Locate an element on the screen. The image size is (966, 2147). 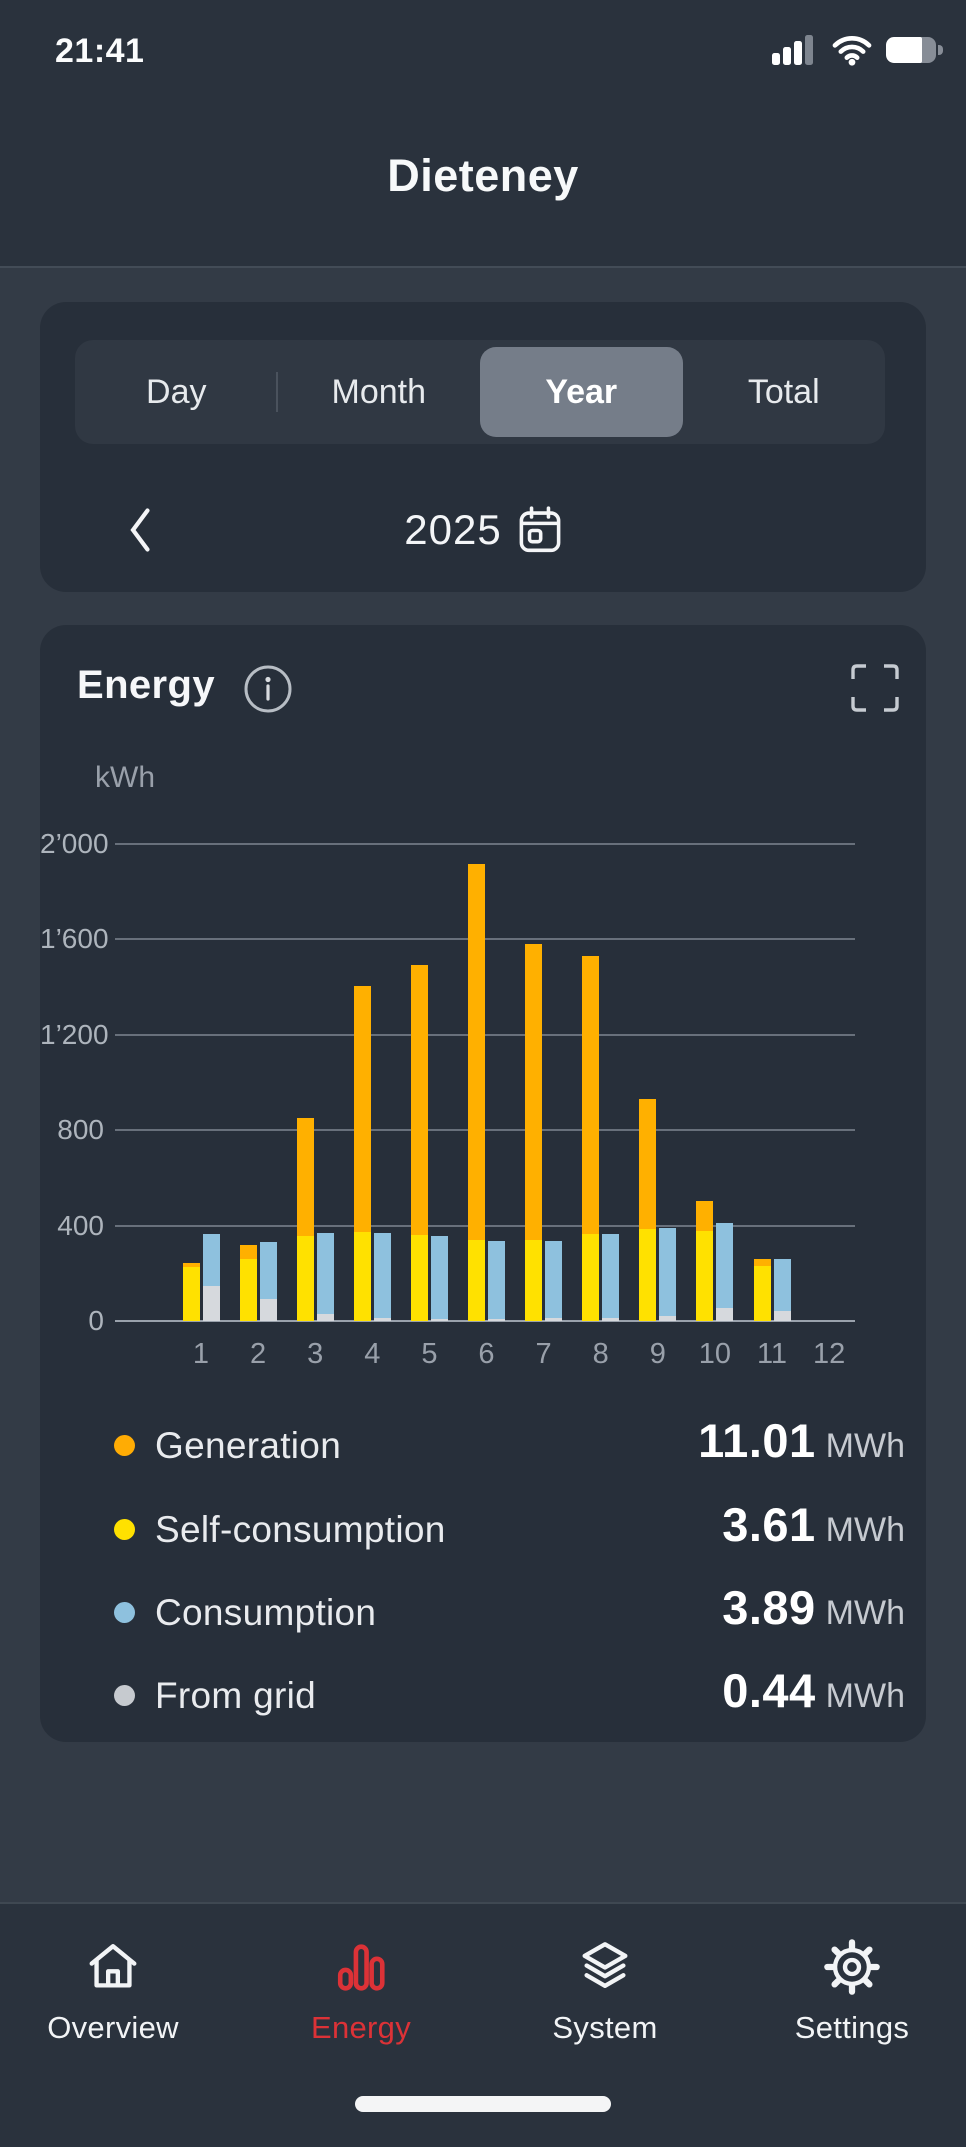
bar-self-consumption-m2 is located at coordinates (248, 1290).